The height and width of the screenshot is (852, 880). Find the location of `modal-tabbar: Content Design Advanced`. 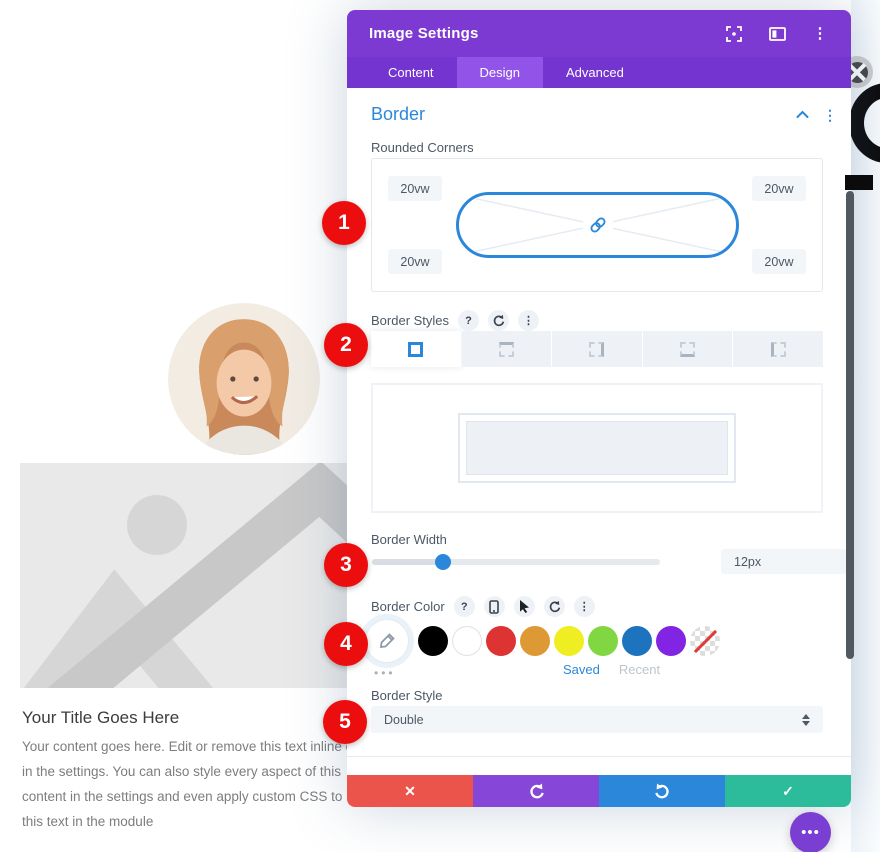

modal-tabbar: Content Design Advanced is located at coordinates (599, 72).